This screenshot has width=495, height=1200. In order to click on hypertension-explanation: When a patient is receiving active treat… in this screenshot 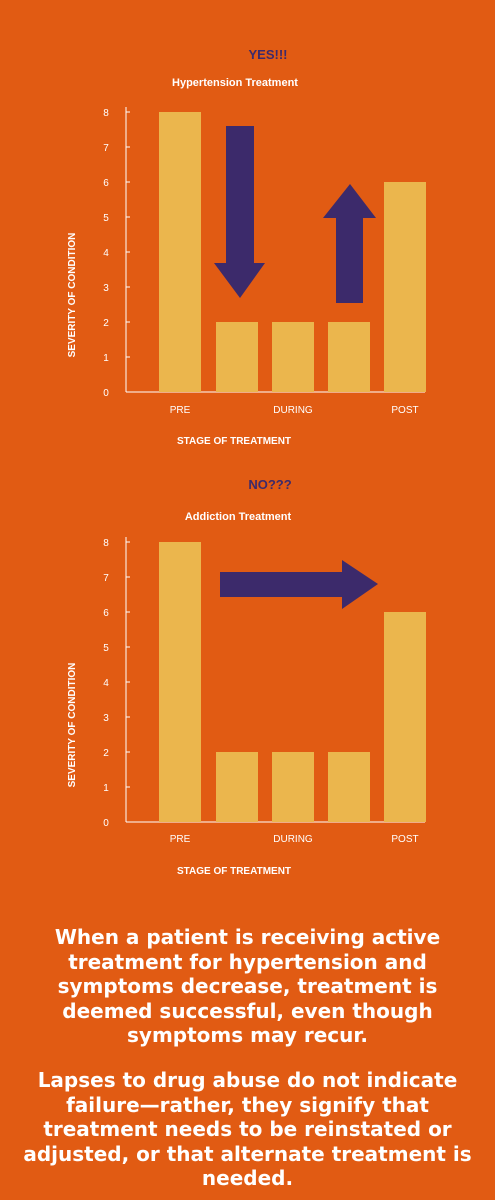, I will do `click(247, 986)`.